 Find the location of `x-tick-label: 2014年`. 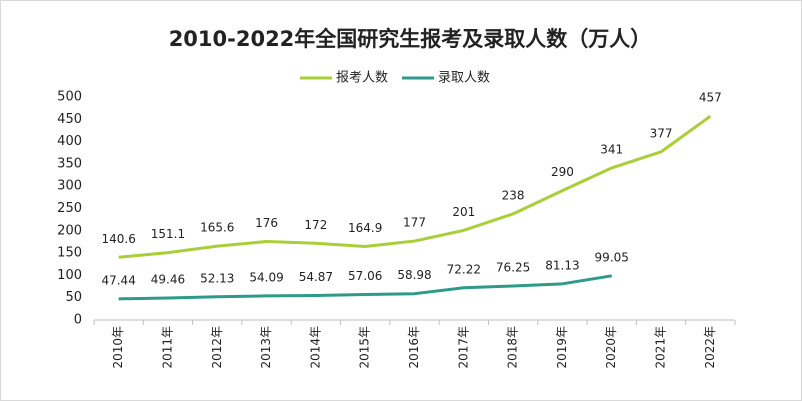

x-tick-label: 2014年 is located at coordinates (315, 347).